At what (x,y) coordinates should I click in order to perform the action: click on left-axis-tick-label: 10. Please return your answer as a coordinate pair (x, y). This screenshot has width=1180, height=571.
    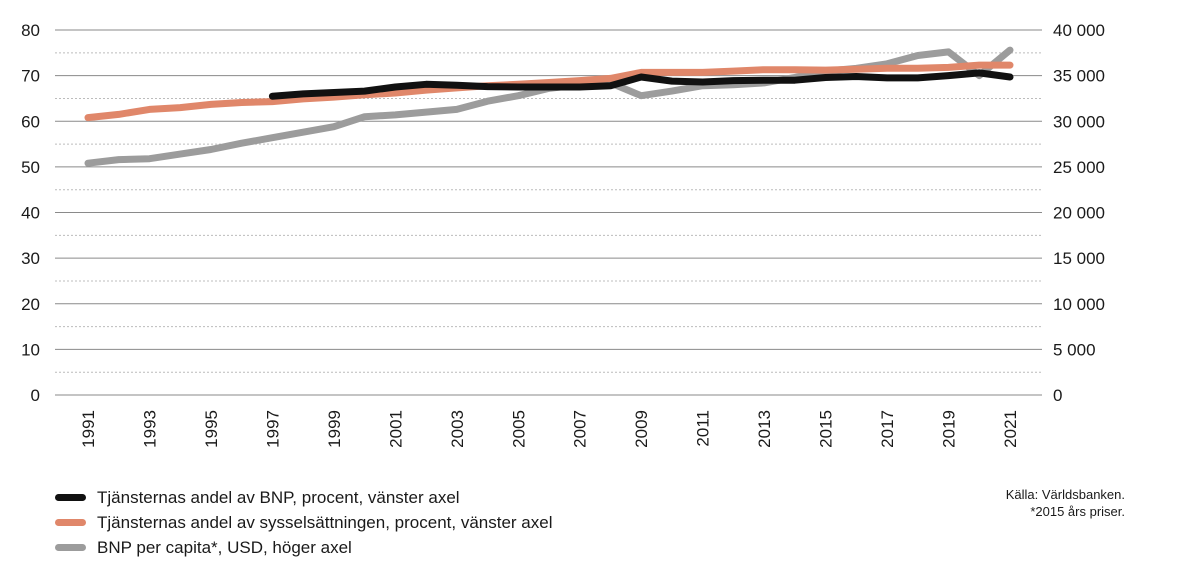
    Looking at the image, I should click on (30, 349).